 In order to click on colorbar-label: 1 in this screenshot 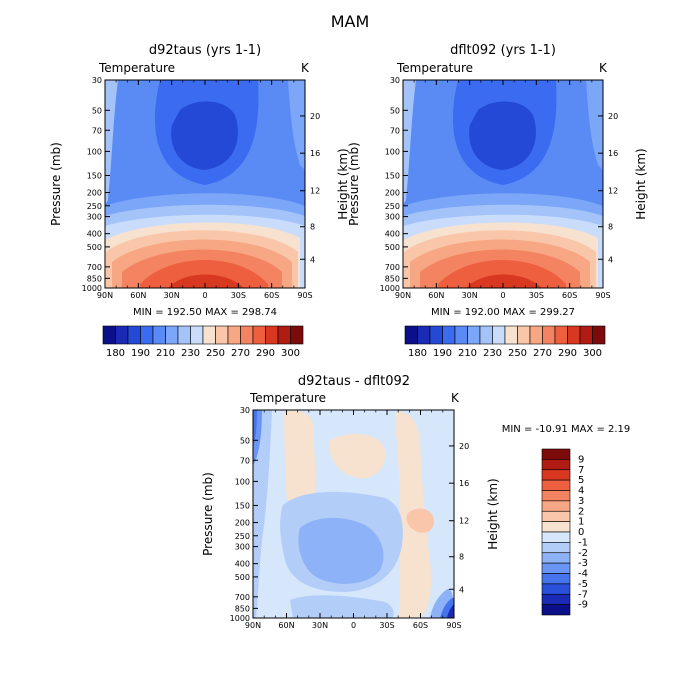, I will do `click(581, 522)`.